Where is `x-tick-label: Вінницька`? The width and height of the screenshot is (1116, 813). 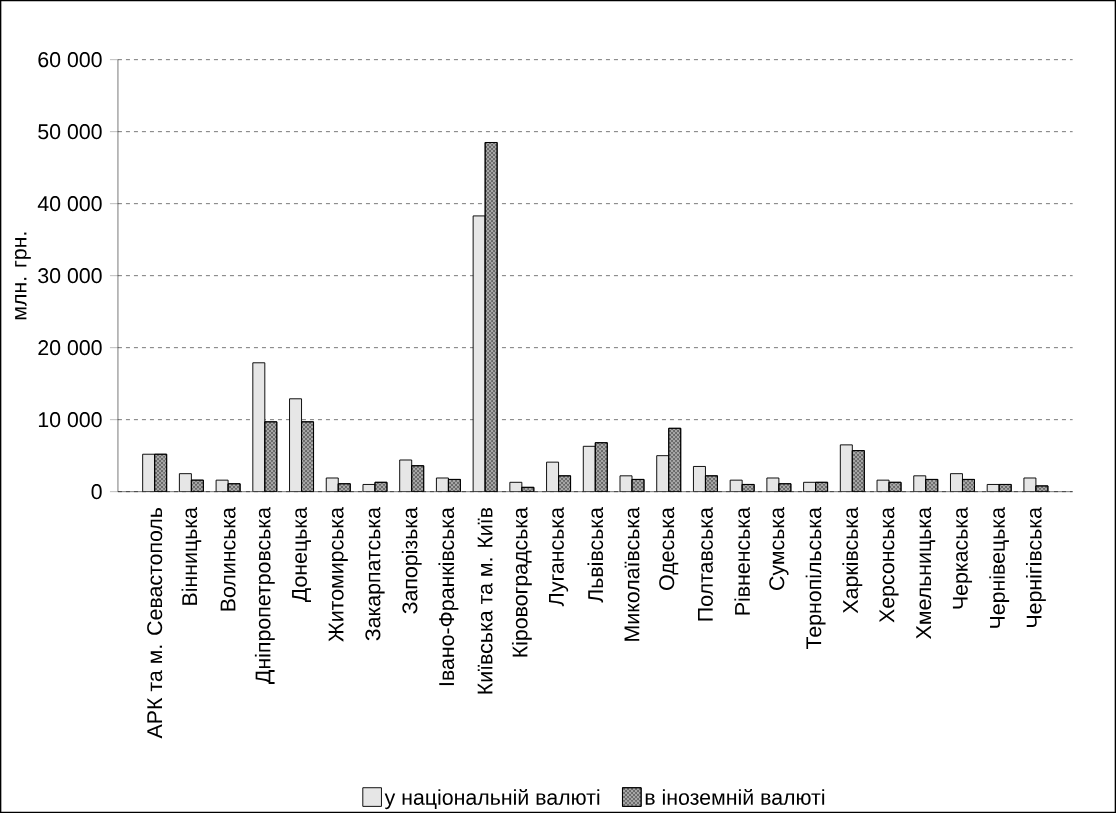
x-tick-label: Вінницька is located at coordinates (191, 556).